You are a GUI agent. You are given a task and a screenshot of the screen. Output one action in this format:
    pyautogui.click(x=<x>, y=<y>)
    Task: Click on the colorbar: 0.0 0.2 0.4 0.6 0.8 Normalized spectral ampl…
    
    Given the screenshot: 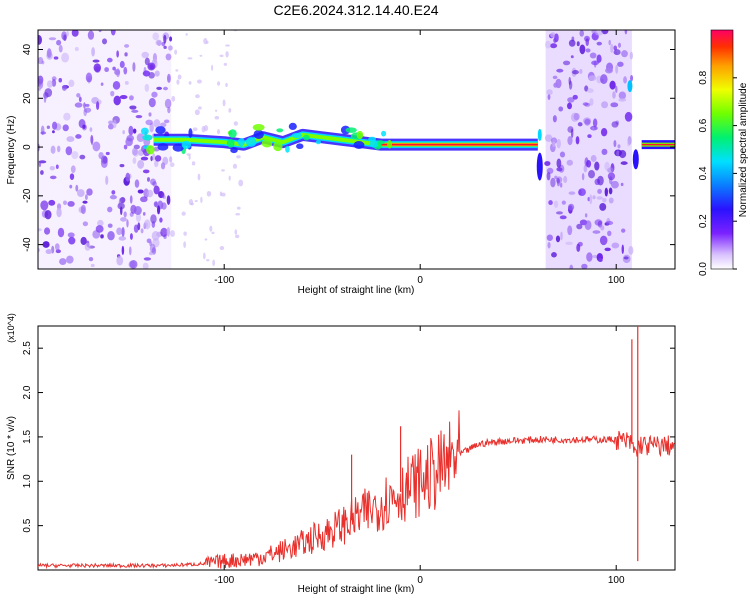 What is the action you would take?
    pyautogui.click(x=723, y=152)
    